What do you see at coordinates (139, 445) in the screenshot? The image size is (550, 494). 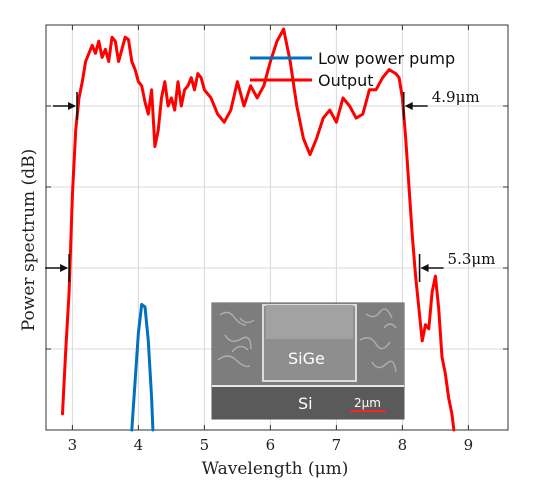 I see `x-tick-label: 4` at bounding box center [139, 445].